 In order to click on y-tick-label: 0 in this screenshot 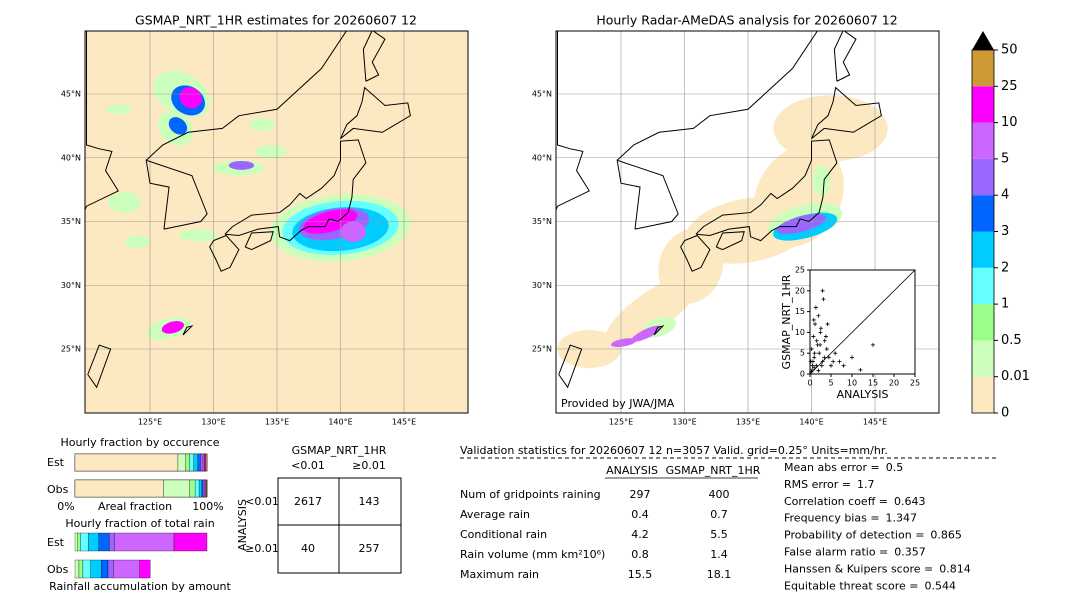, I will do `click(802, 374)`.